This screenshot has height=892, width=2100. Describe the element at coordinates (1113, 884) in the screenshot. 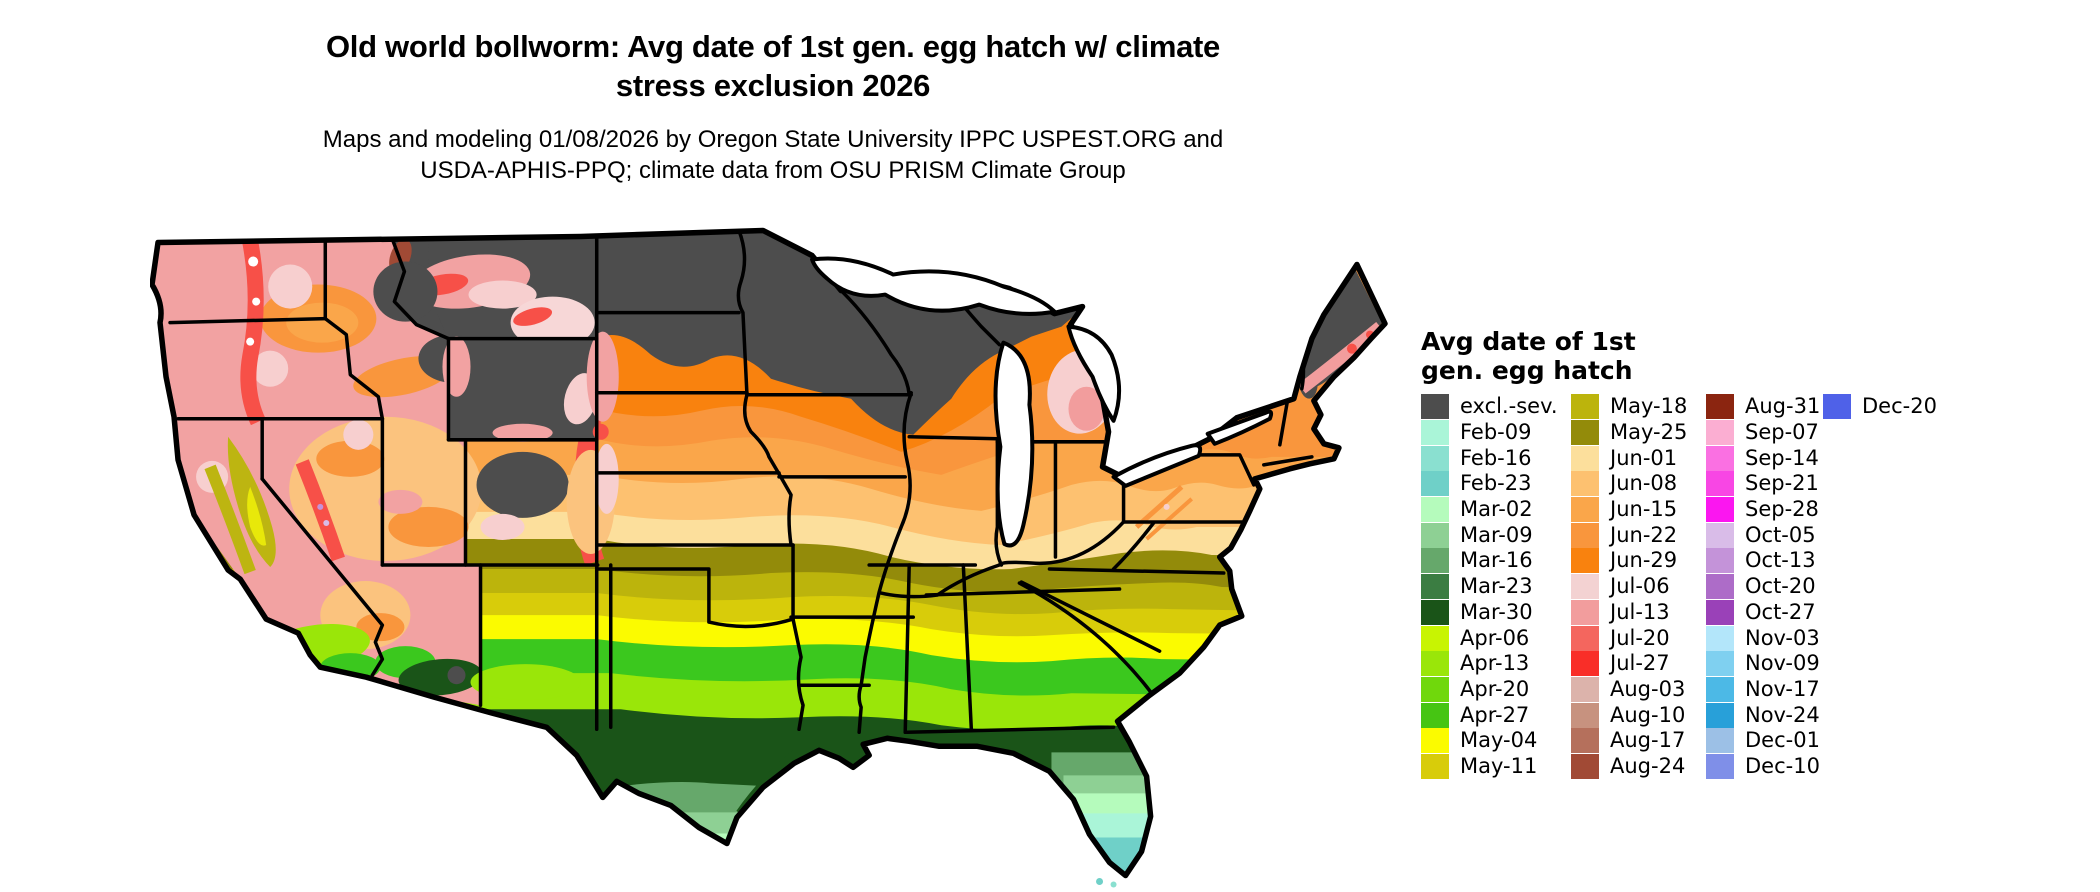

I see `florida-keys-dot` at that location.